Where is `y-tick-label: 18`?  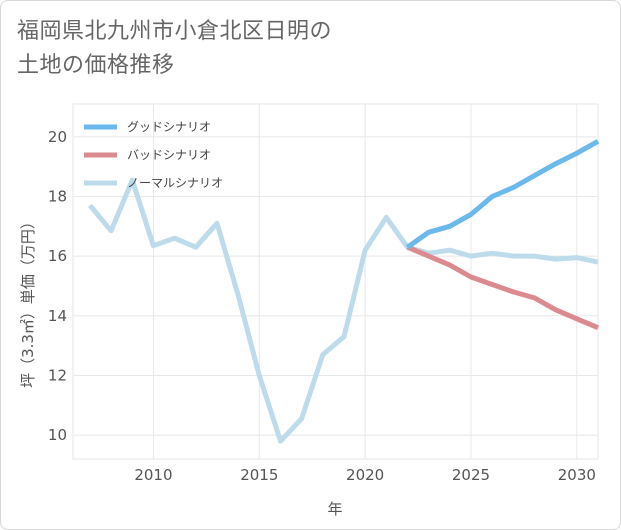 y-tick-label: 18 is located at coordinates (57, 196).